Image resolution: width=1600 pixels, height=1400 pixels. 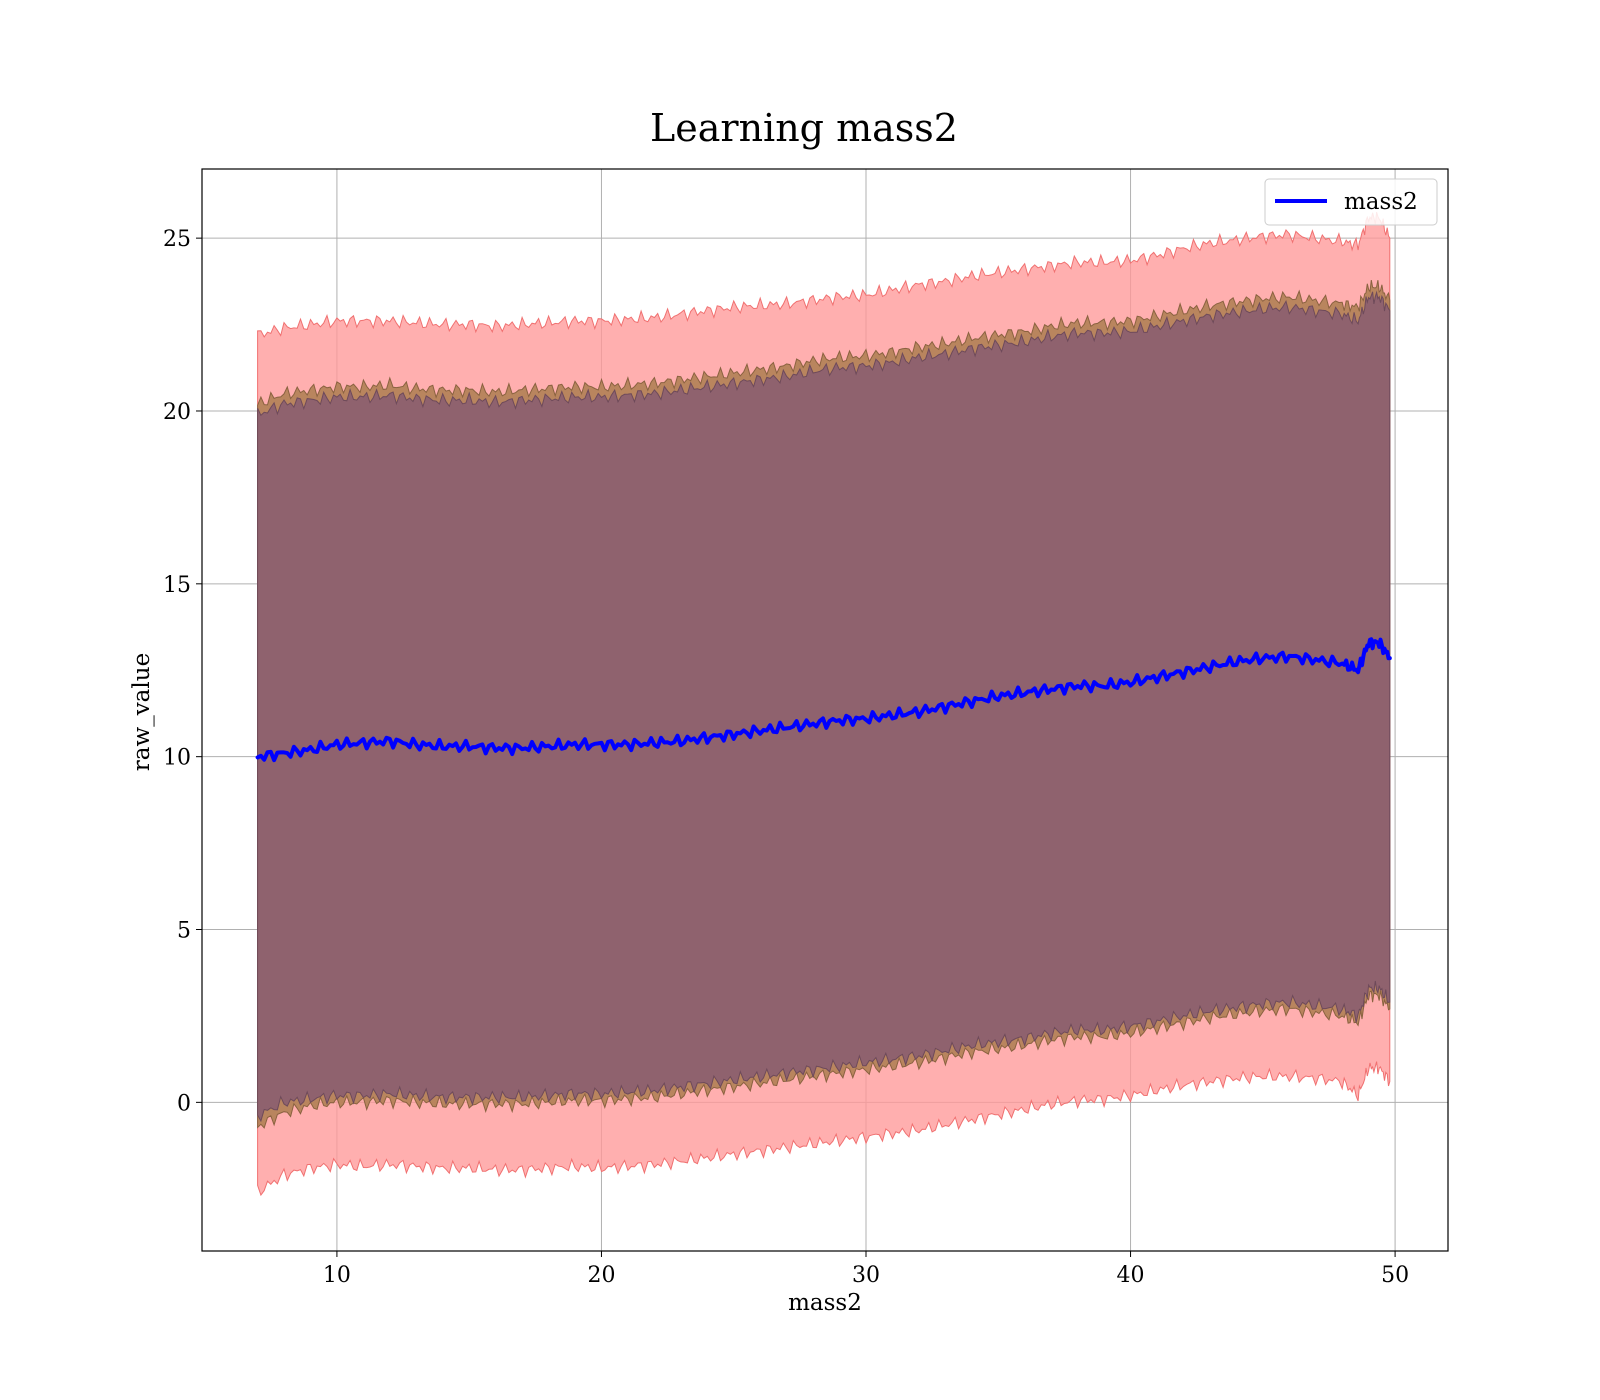 What do you see at coordinates (601, 1275) in the screenshot?
I see `x-tick-label: 20` at bounding box center [601, 1275].